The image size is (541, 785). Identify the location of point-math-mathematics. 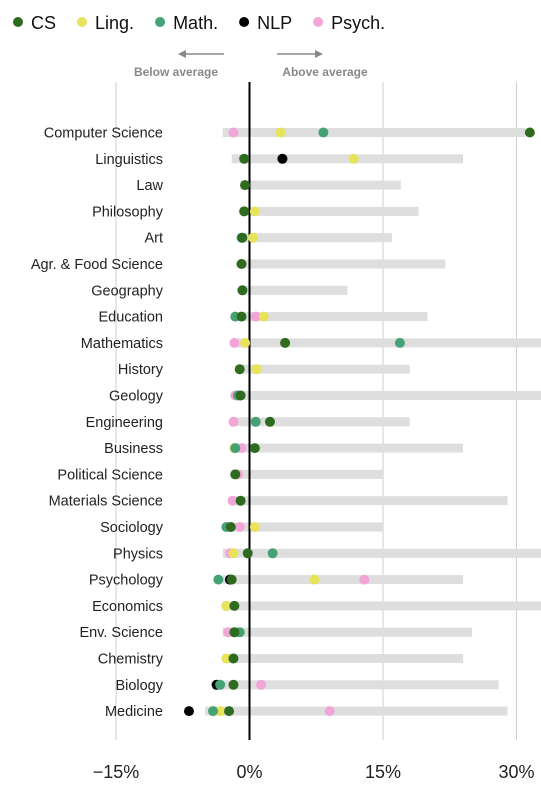
(399, 342).